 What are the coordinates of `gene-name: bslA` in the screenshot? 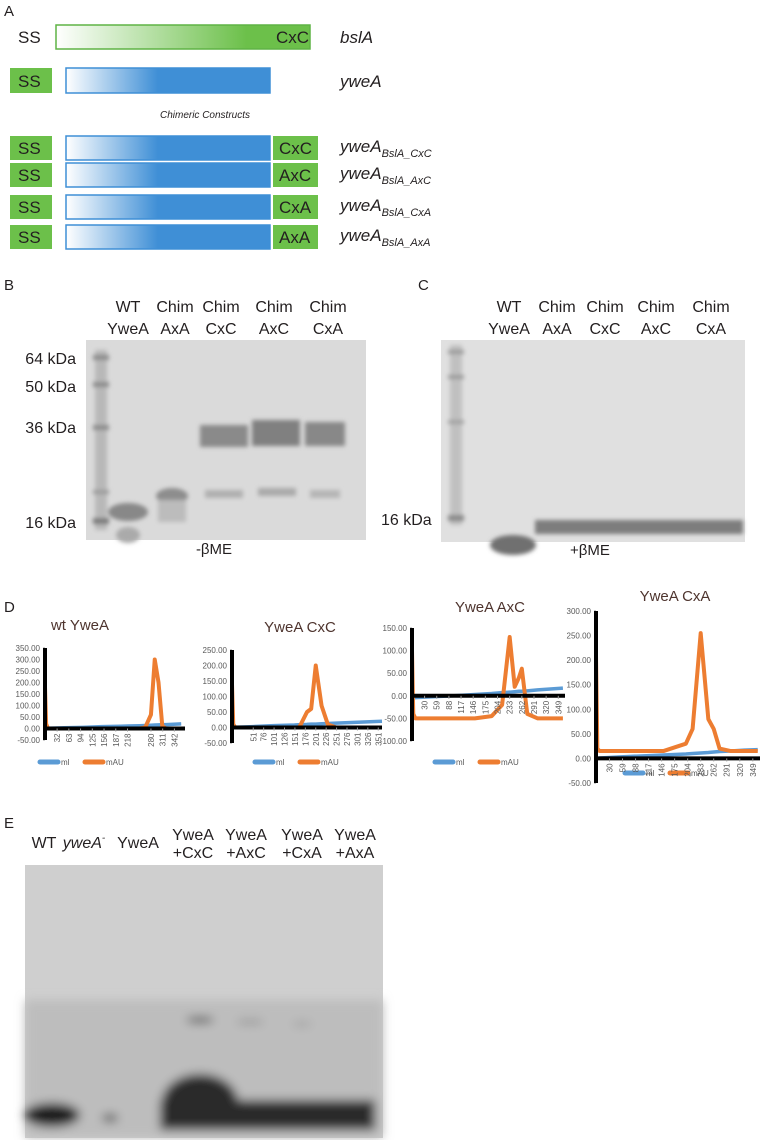 It's located at (356, 37).